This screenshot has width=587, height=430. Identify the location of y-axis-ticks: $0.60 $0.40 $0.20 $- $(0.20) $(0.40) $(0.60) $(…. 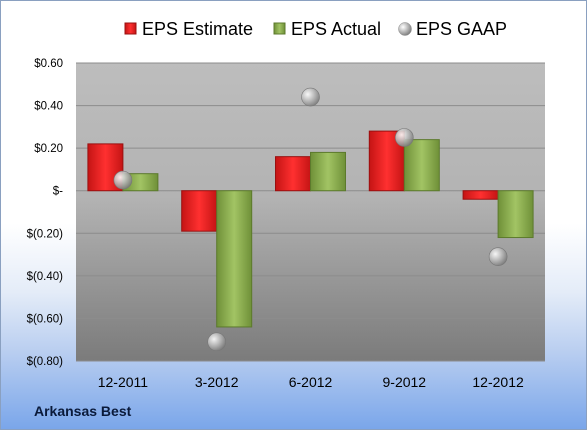
(45, 213).